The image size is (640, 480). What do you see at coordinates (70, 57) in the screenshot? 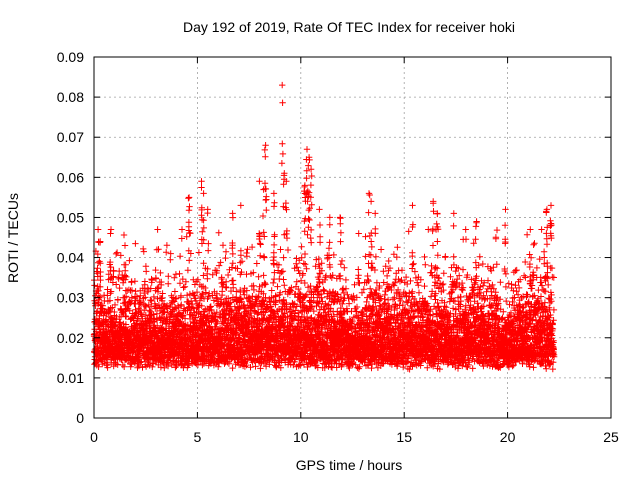
I see `y-tick-label: 0.09` at bounding box center [70, 57].